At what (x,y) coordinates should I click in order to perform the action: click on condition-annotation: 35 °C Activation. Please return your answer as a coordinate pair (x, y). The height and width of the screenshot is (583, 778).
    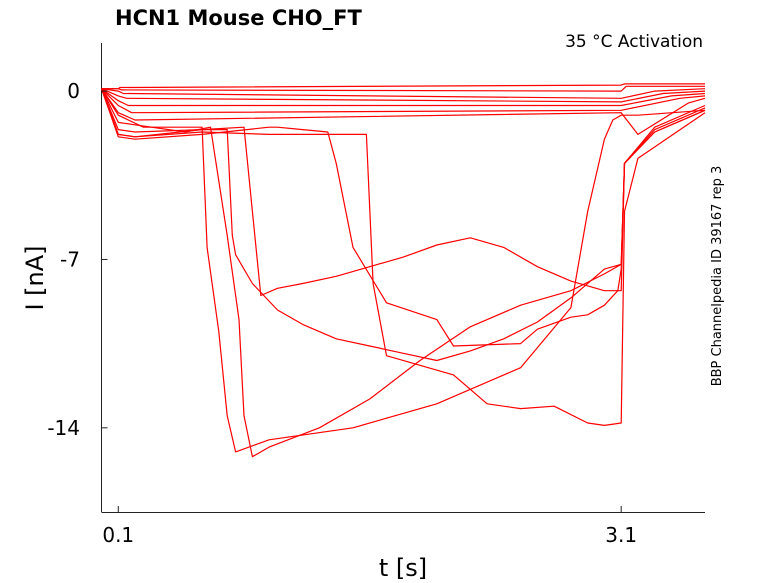
    Looking at the image, I should click on (634, 42).